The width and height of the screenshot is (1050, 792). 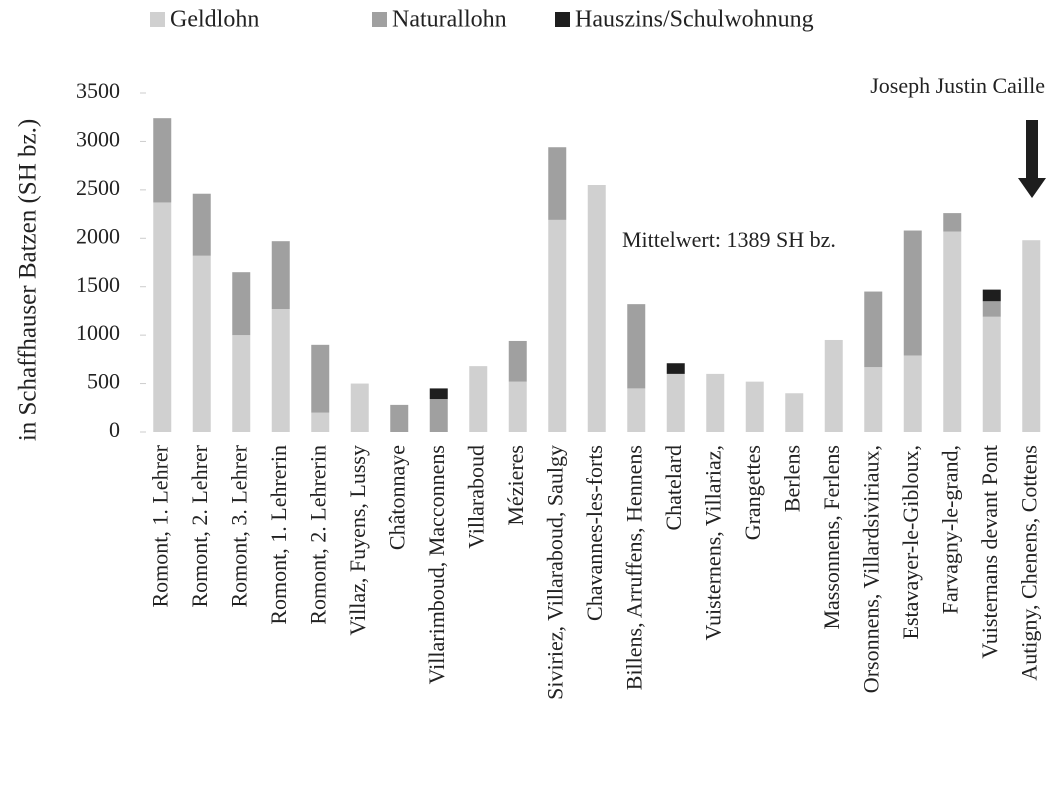 What do you see at coordinates (949, 529) in the screenshot?
I see `x-tick-label: Farvagny-le-grand,` at bounding box center [949, 529].